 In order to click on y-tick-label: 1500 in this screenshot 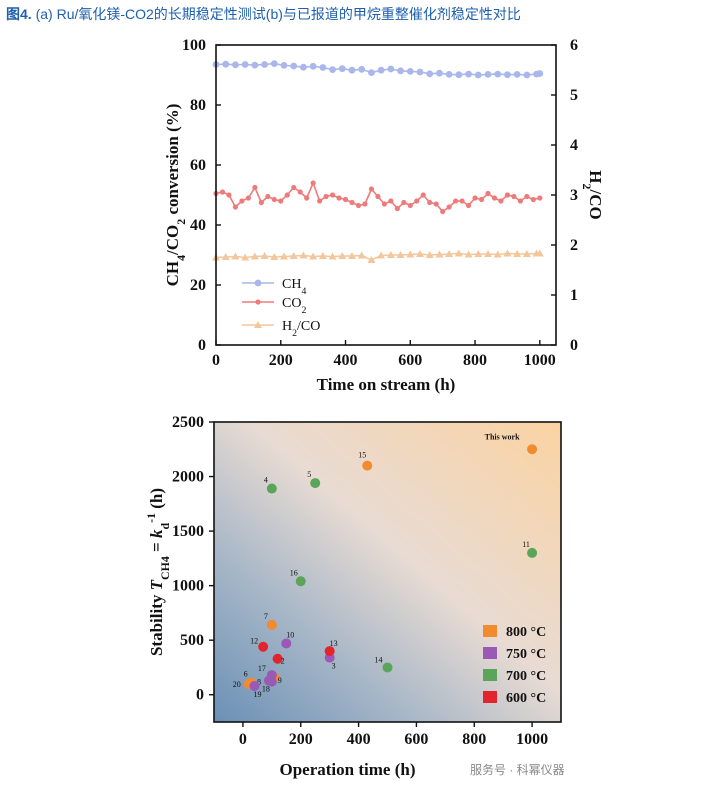, I will do `click(188, 531)`.